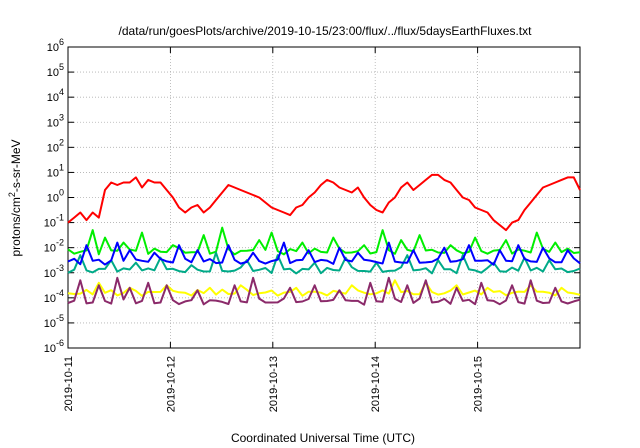 The height and width of the screenshot is (448, 640). Describe the element at coordinates (54, 321) in the screenshot. I see `y-tick-label: 10⁻⁵` at that location.